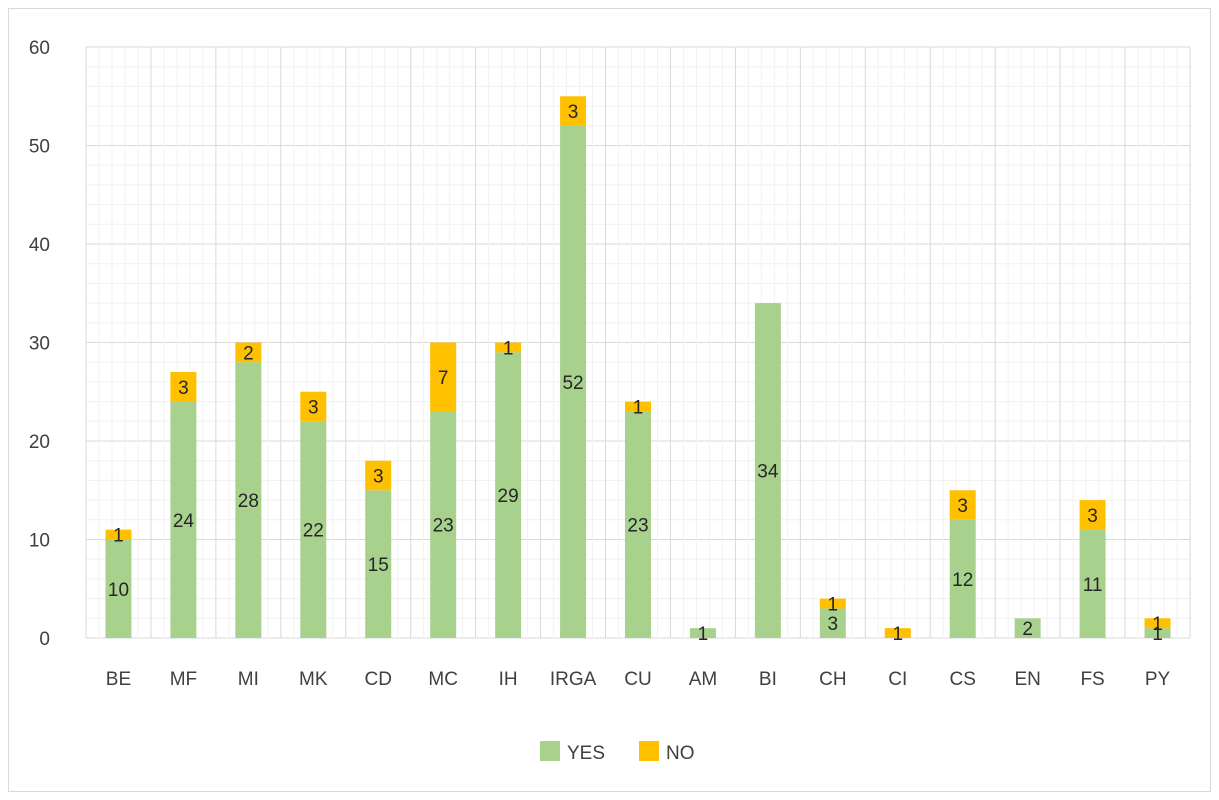 The image size is (1219, 800). What do you see at coordinates (44, 639) in the screenshot?
I see `y-tick-label: 0` at bounding box center [44, 639].